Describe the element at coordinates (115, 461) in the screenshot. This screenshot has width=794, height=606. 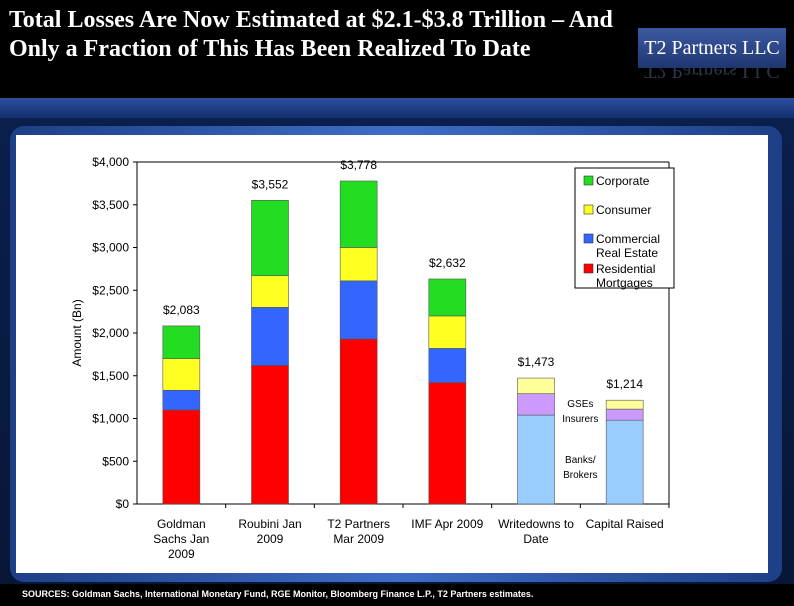
I see `y-tick-label: $500` at that location.